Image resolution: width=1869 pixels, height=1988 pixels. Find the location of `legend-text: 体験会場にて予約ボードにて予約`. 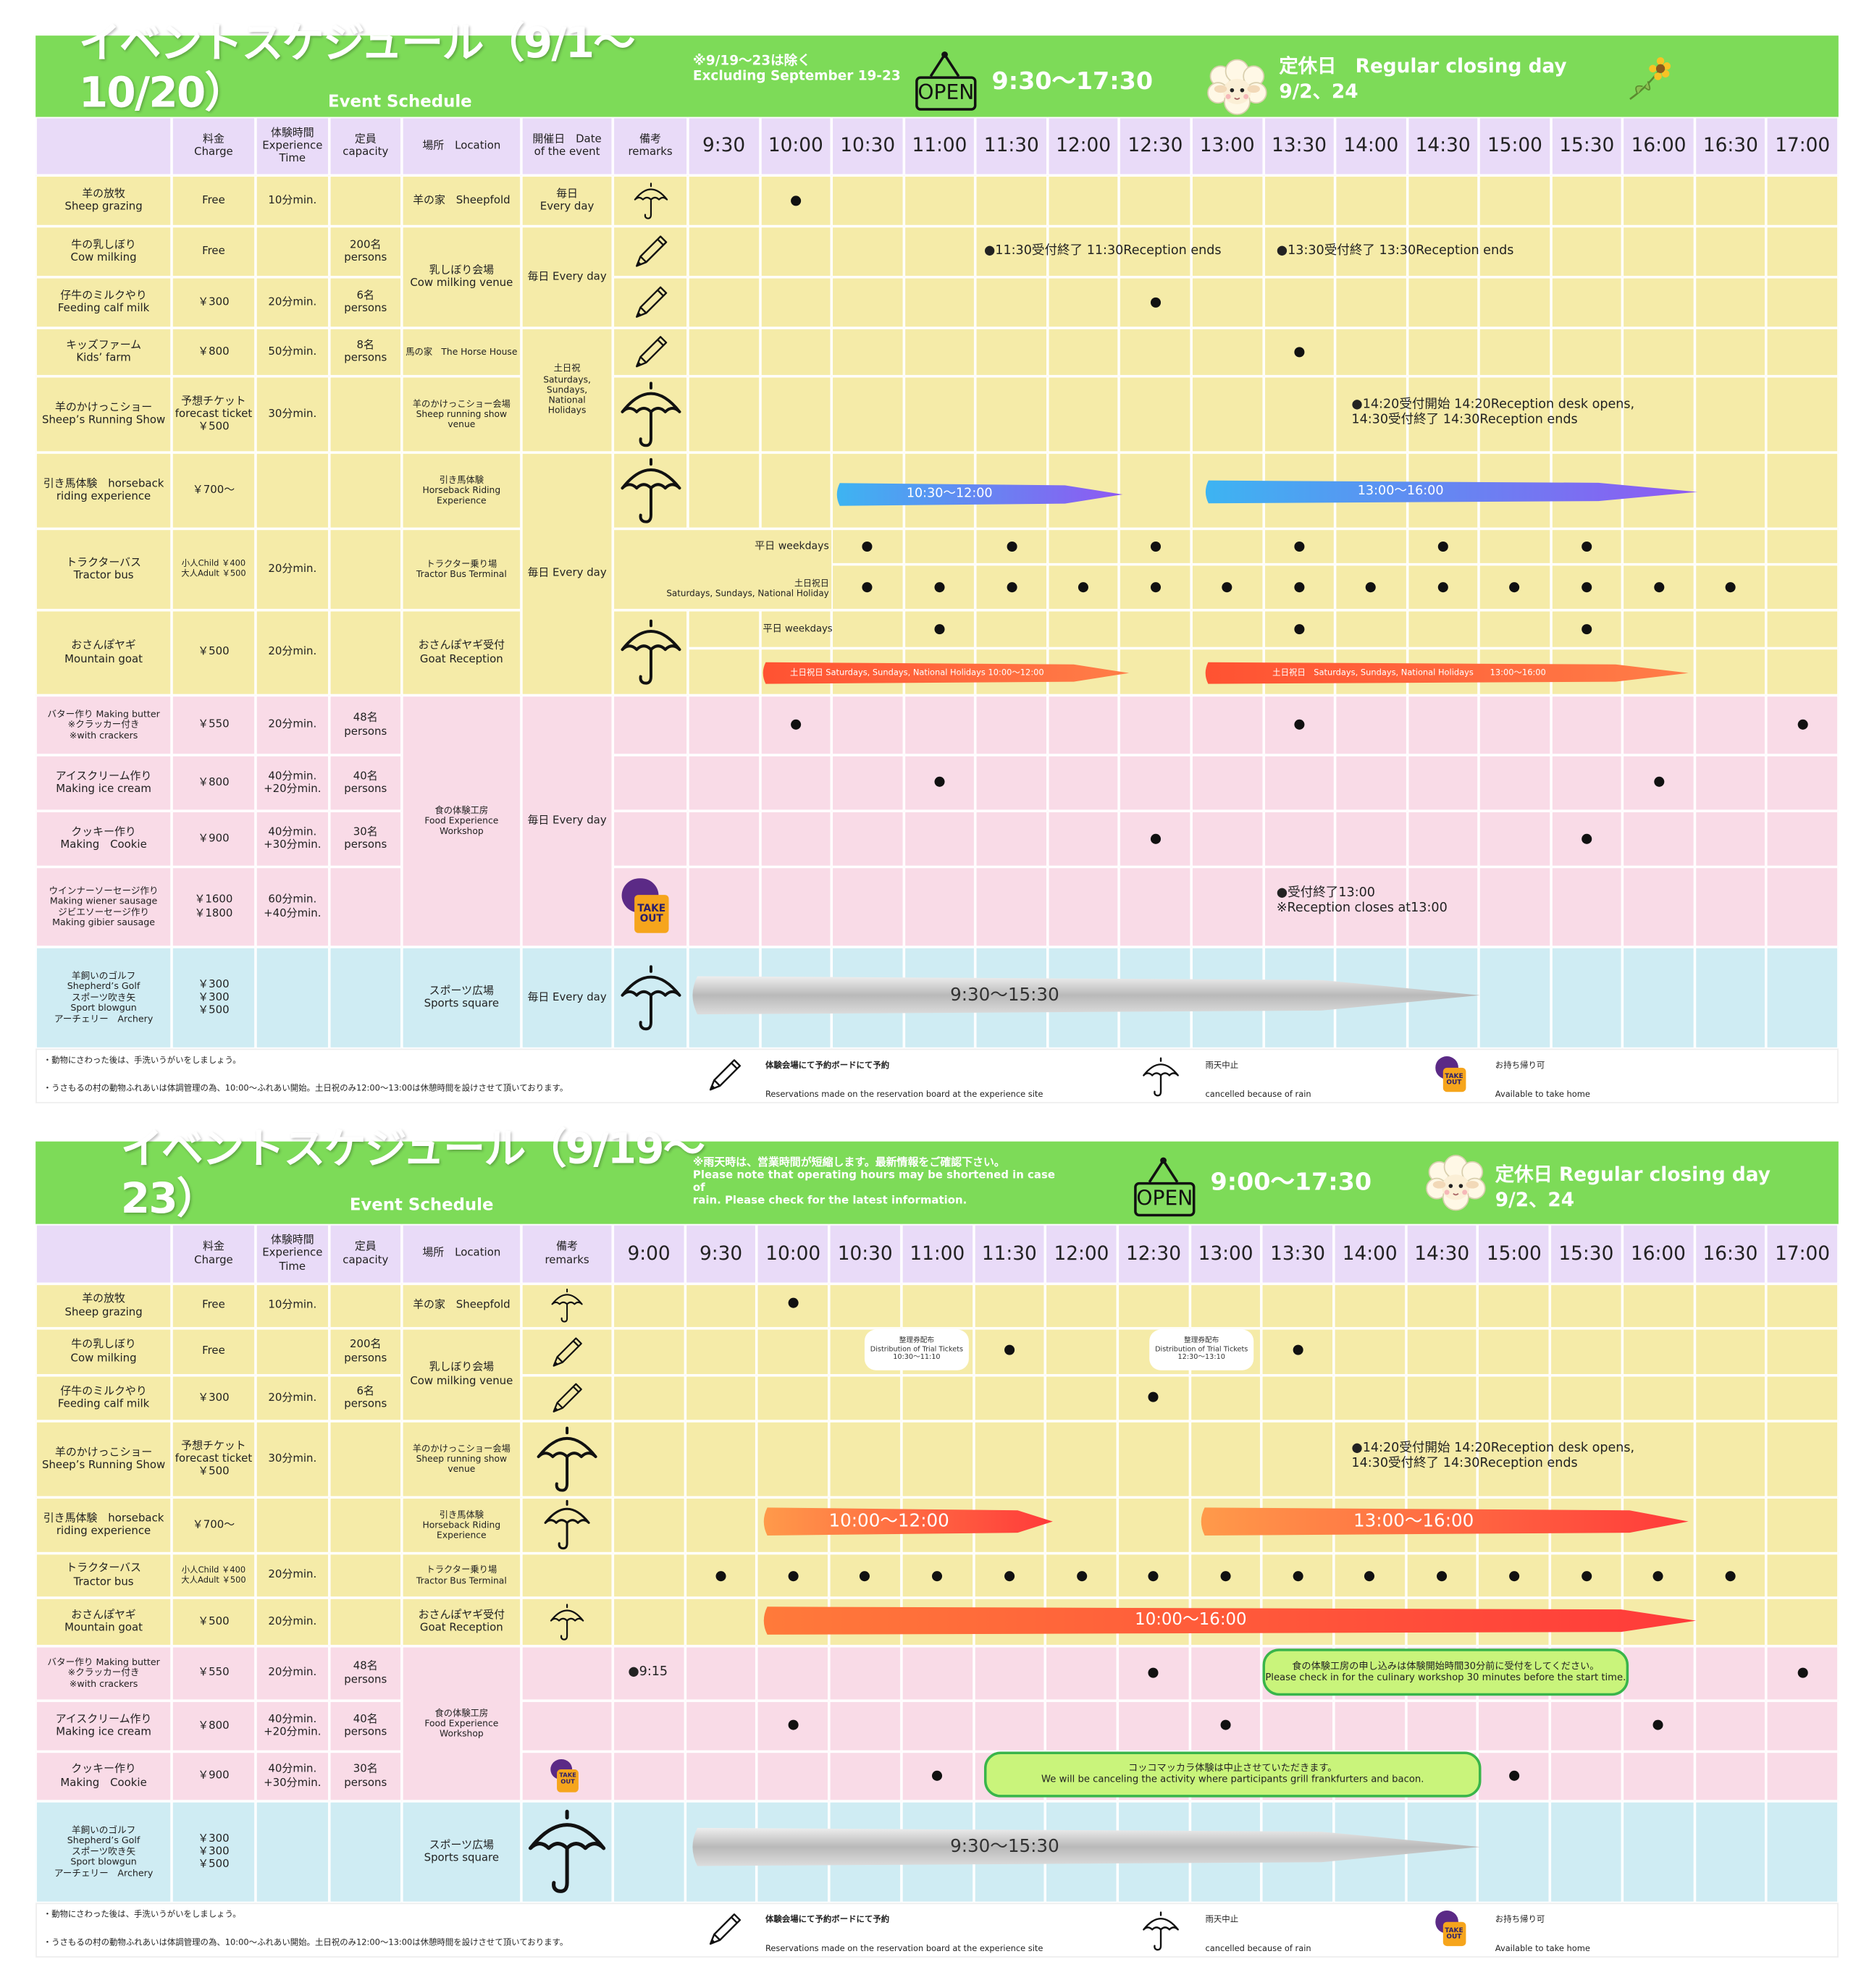

legend-text: 体験会場にて予約ボードにて予約 is located at coordinates (827, 1919).